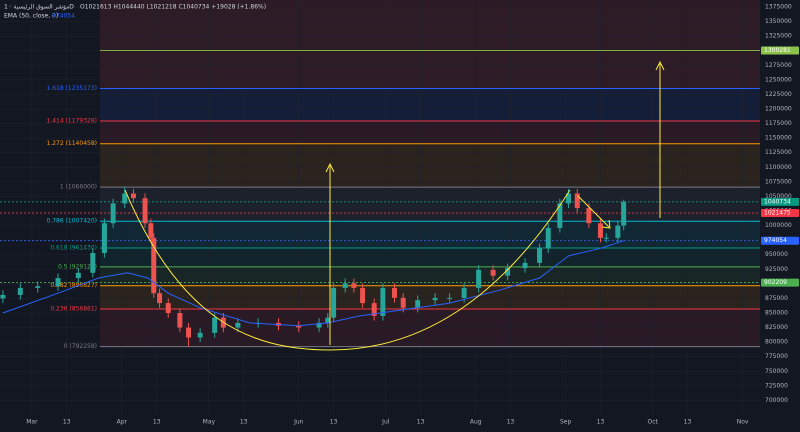 This screenshot has height=432, width=800. What do you see at coordinates (209, 422) in the screenshot?
I see `x-tick-label: May` at bounding box center [209, 422].